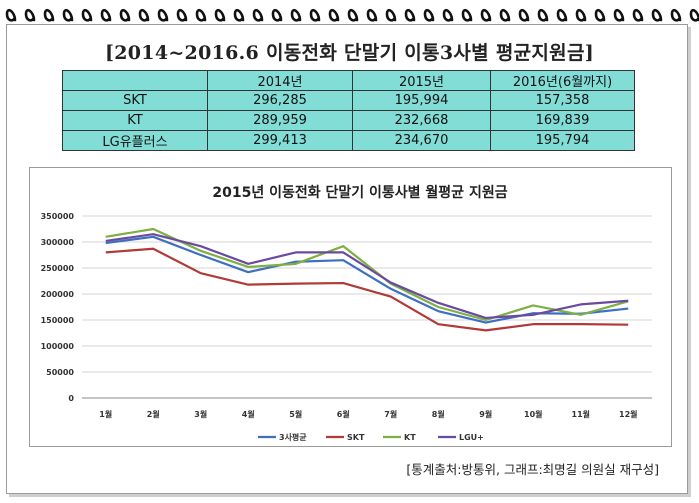 This screenshot has width=699, height=503. I want to click on x-tick-label: 1월, so click(105, 414).